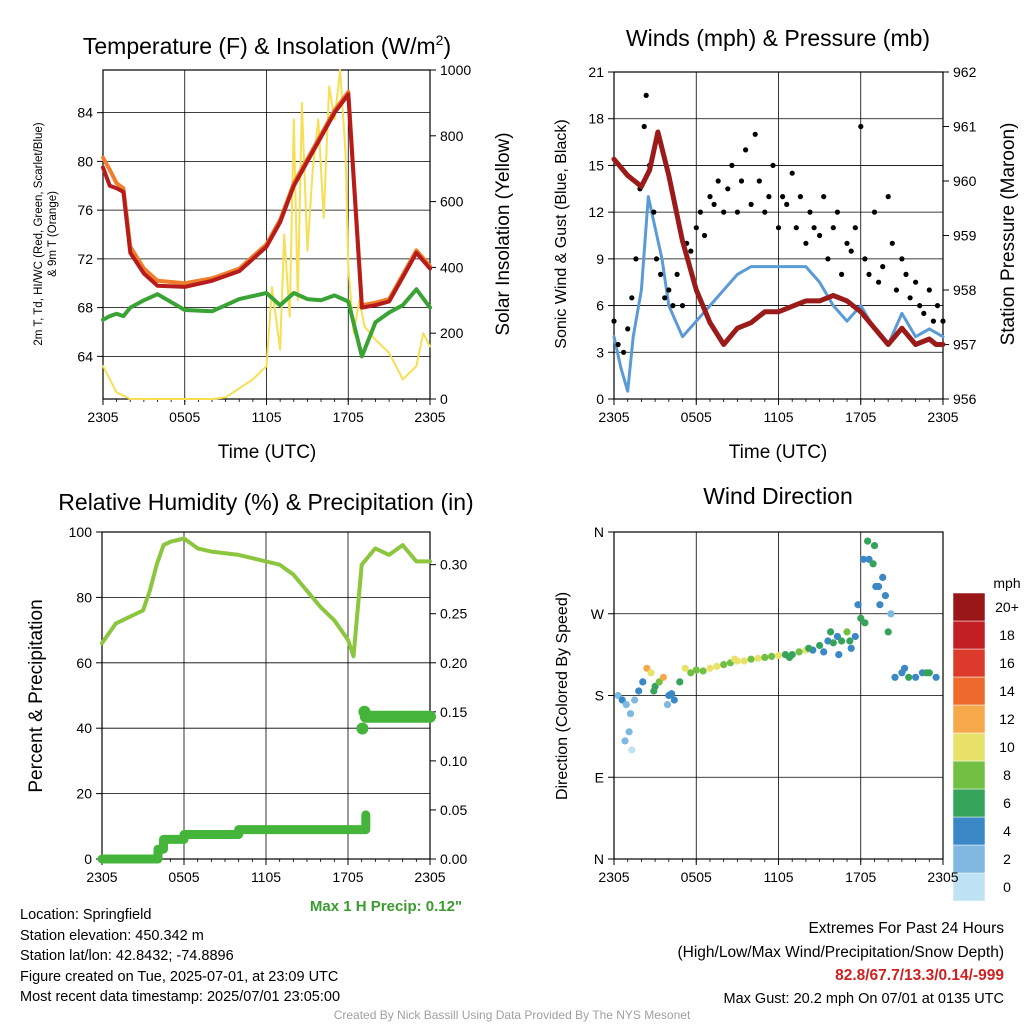 The height and width of the screenshot is (1024, 1024). Describe the element at coordinates (1007, 719) in the screenshot. I see `colorbar-label: 12` at that location.